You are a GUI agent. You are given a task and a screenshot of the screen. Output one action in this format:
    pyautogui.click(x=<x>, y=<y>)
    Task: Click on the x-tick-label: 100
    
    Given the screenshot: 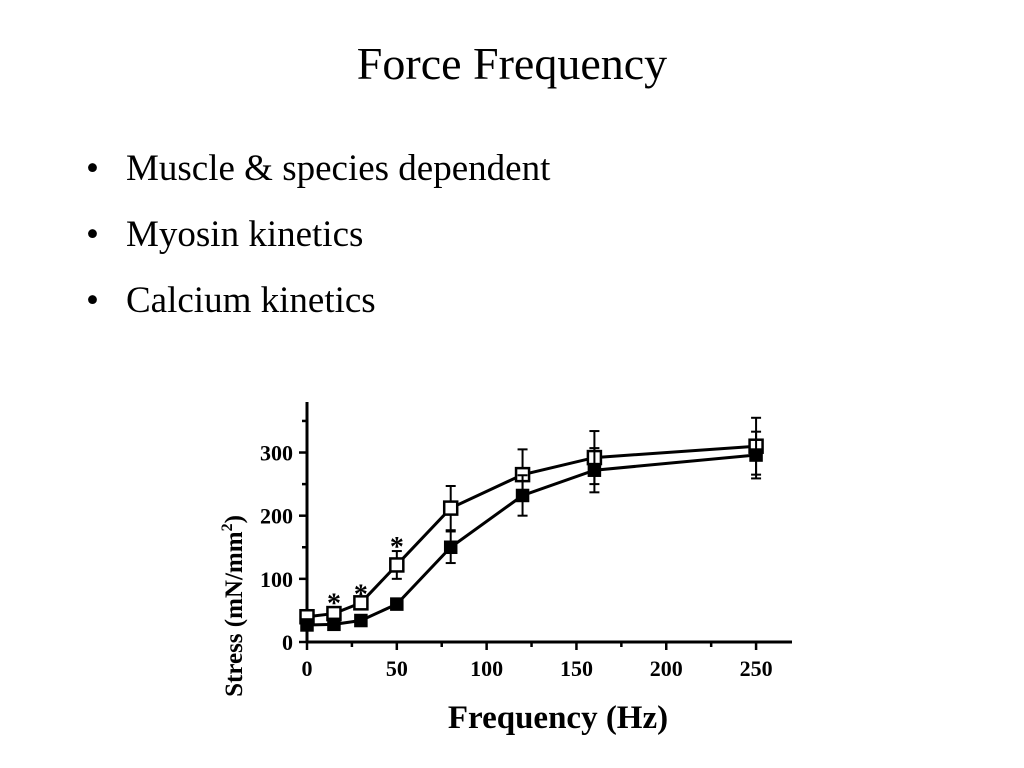 What is the action you would take?
    pyautogui.click(x=486, y=668)
    